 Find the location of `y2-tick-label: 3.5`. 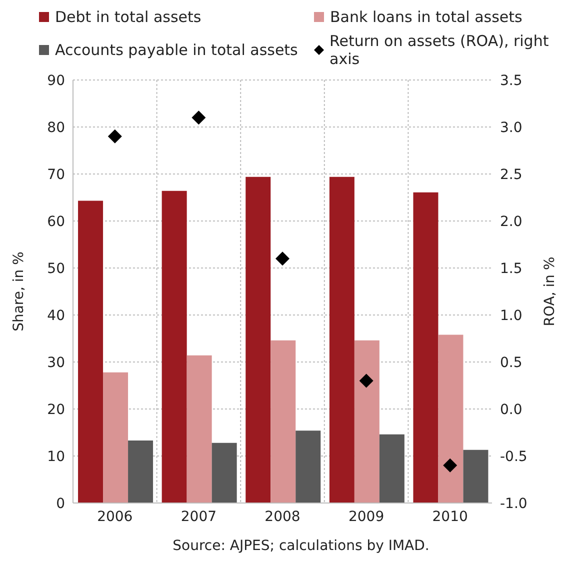

y2-tick-label: 3.5 is located at coordinates (511, 80).